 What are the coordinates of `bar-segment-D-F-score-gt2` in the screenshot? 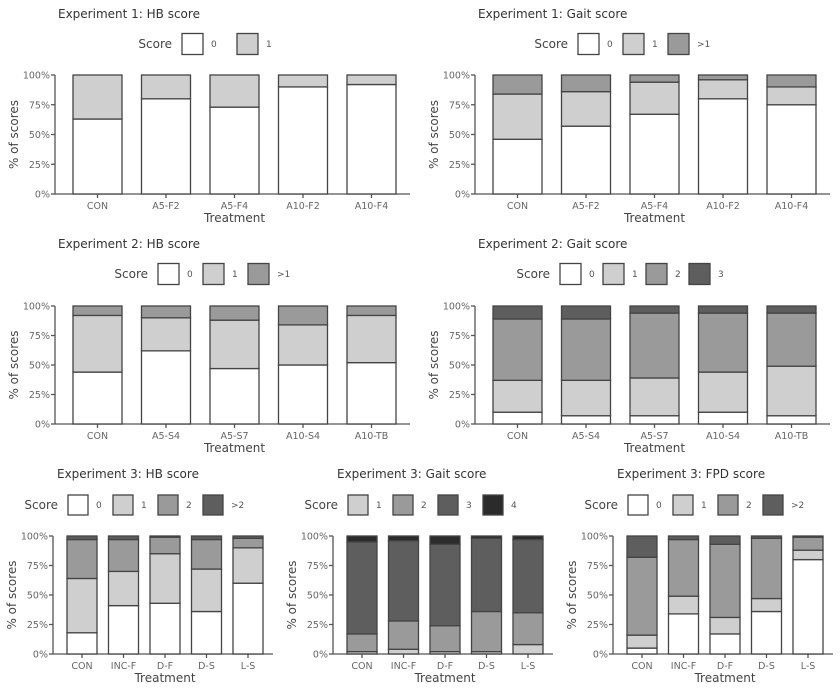 It's located at (165, 536).